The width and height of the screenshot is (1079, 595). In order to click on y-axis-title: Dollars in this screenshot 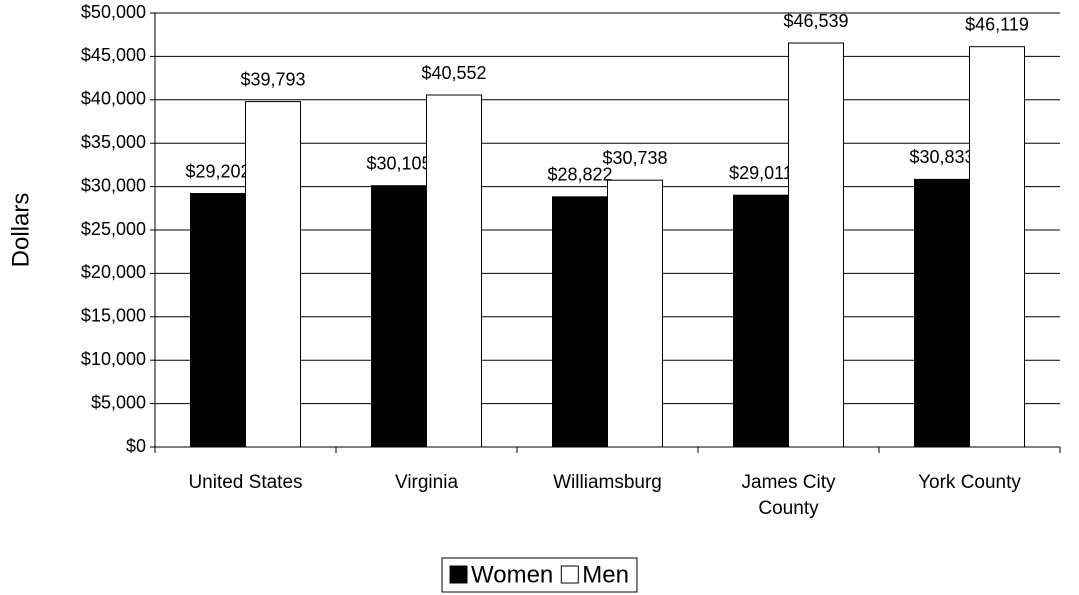, I will do `click(20, 230)`.